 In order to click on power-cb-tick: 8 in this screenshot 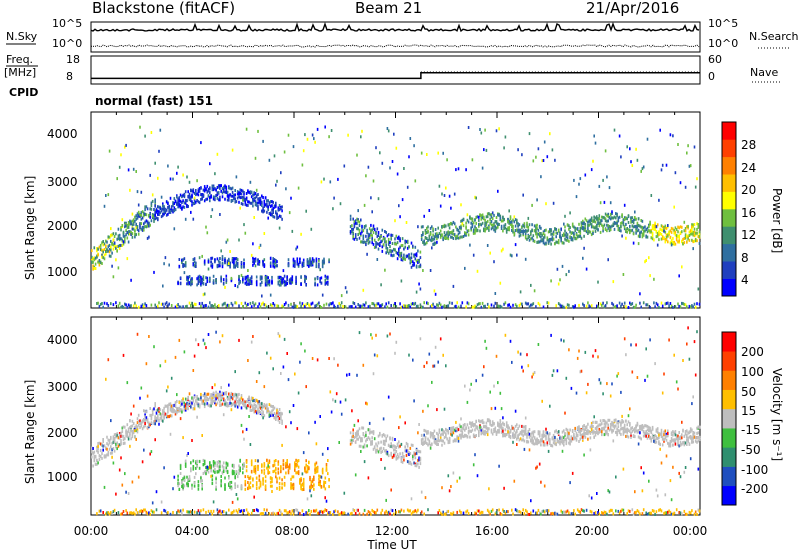, I will do `click(745, 258)`.